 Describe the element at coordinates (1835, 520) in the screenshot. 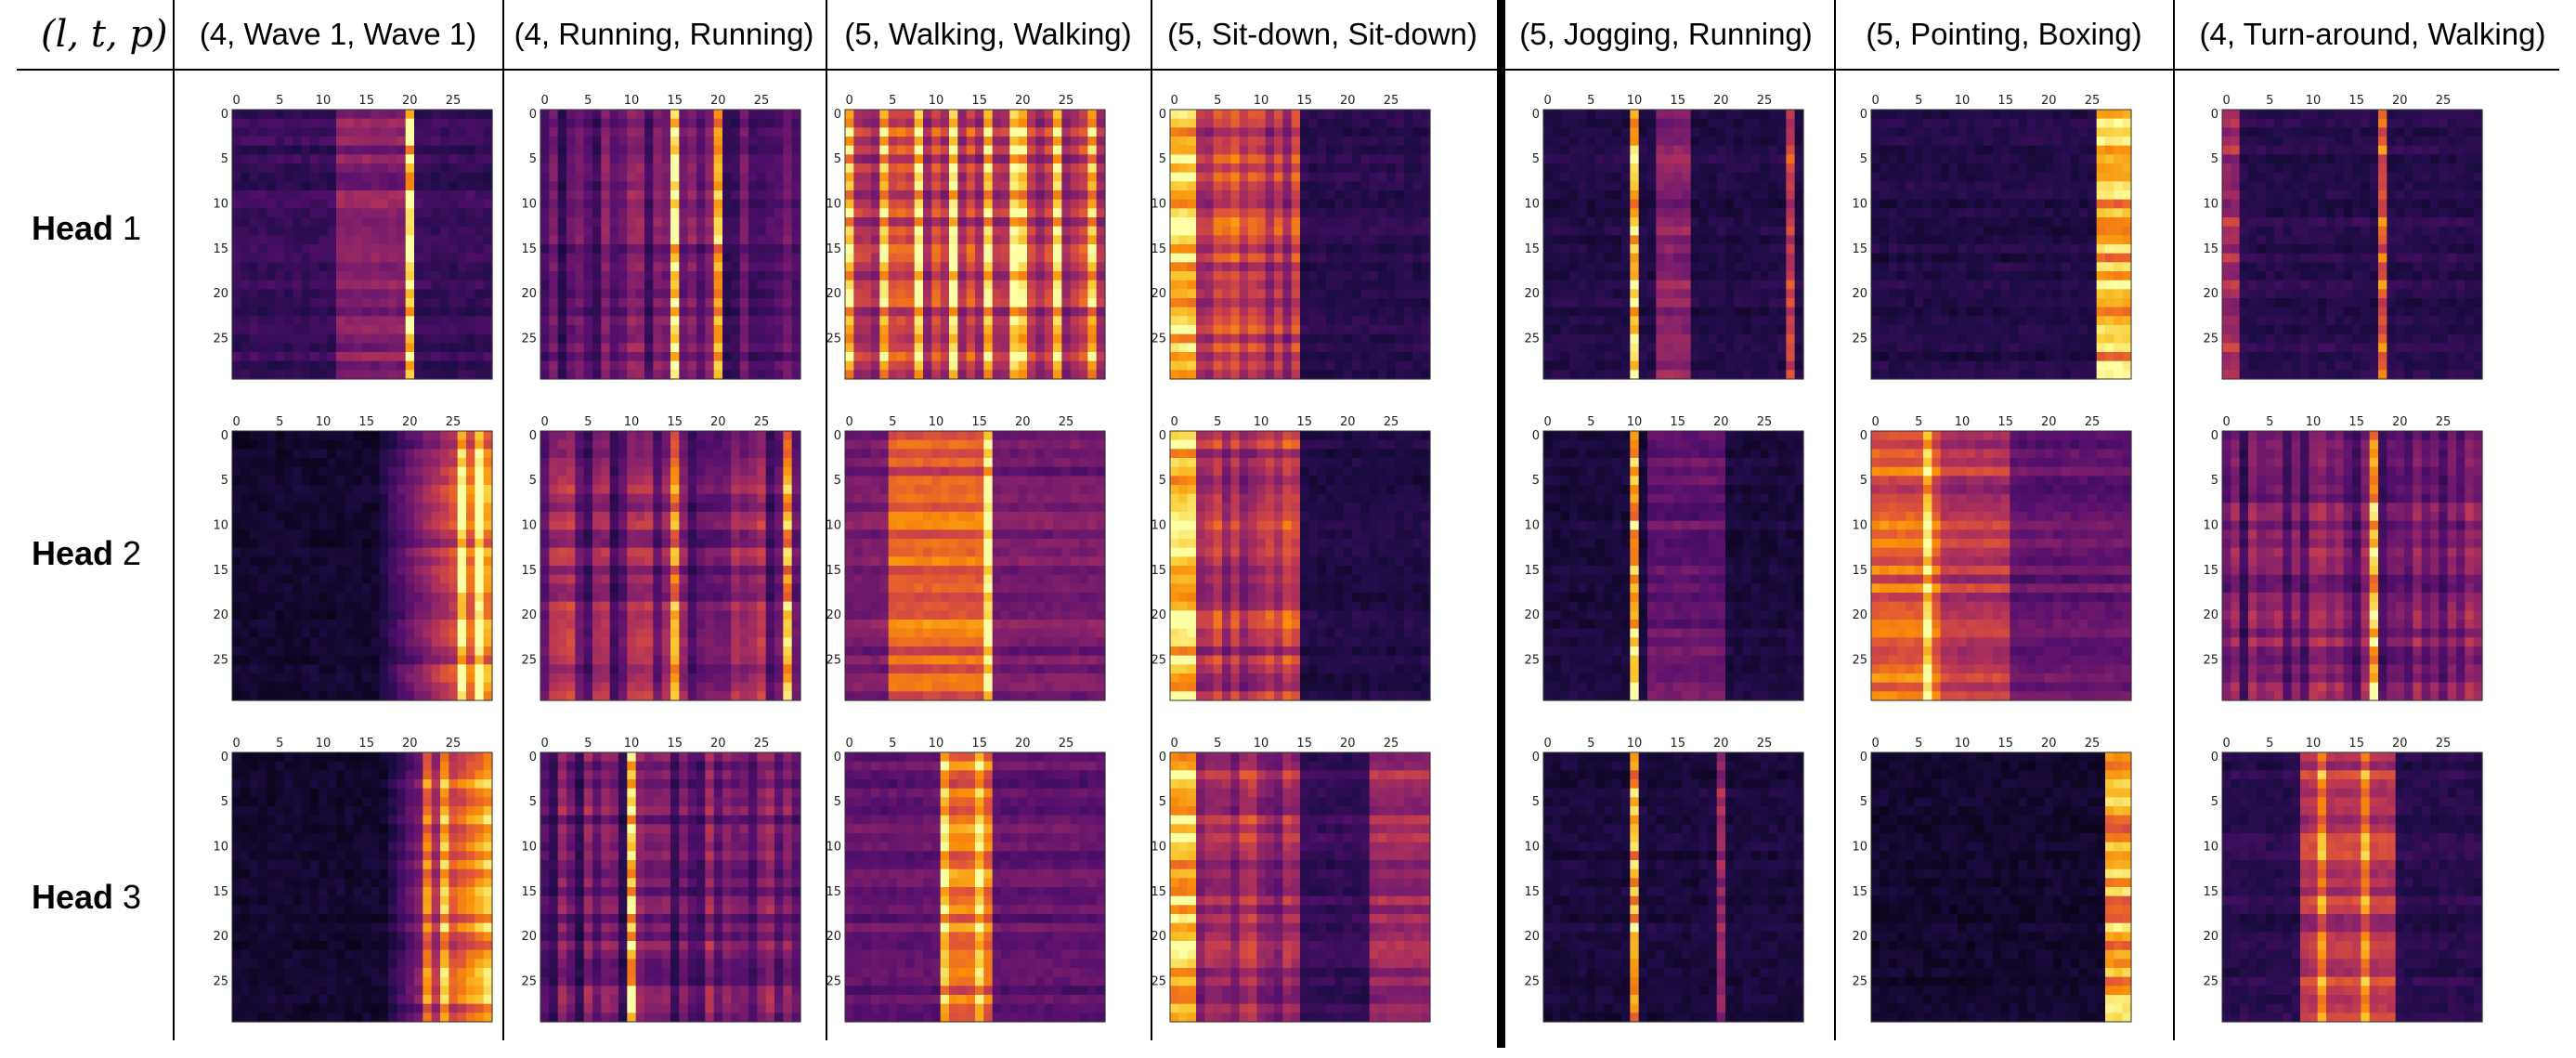

I see `column-divider` at that location.